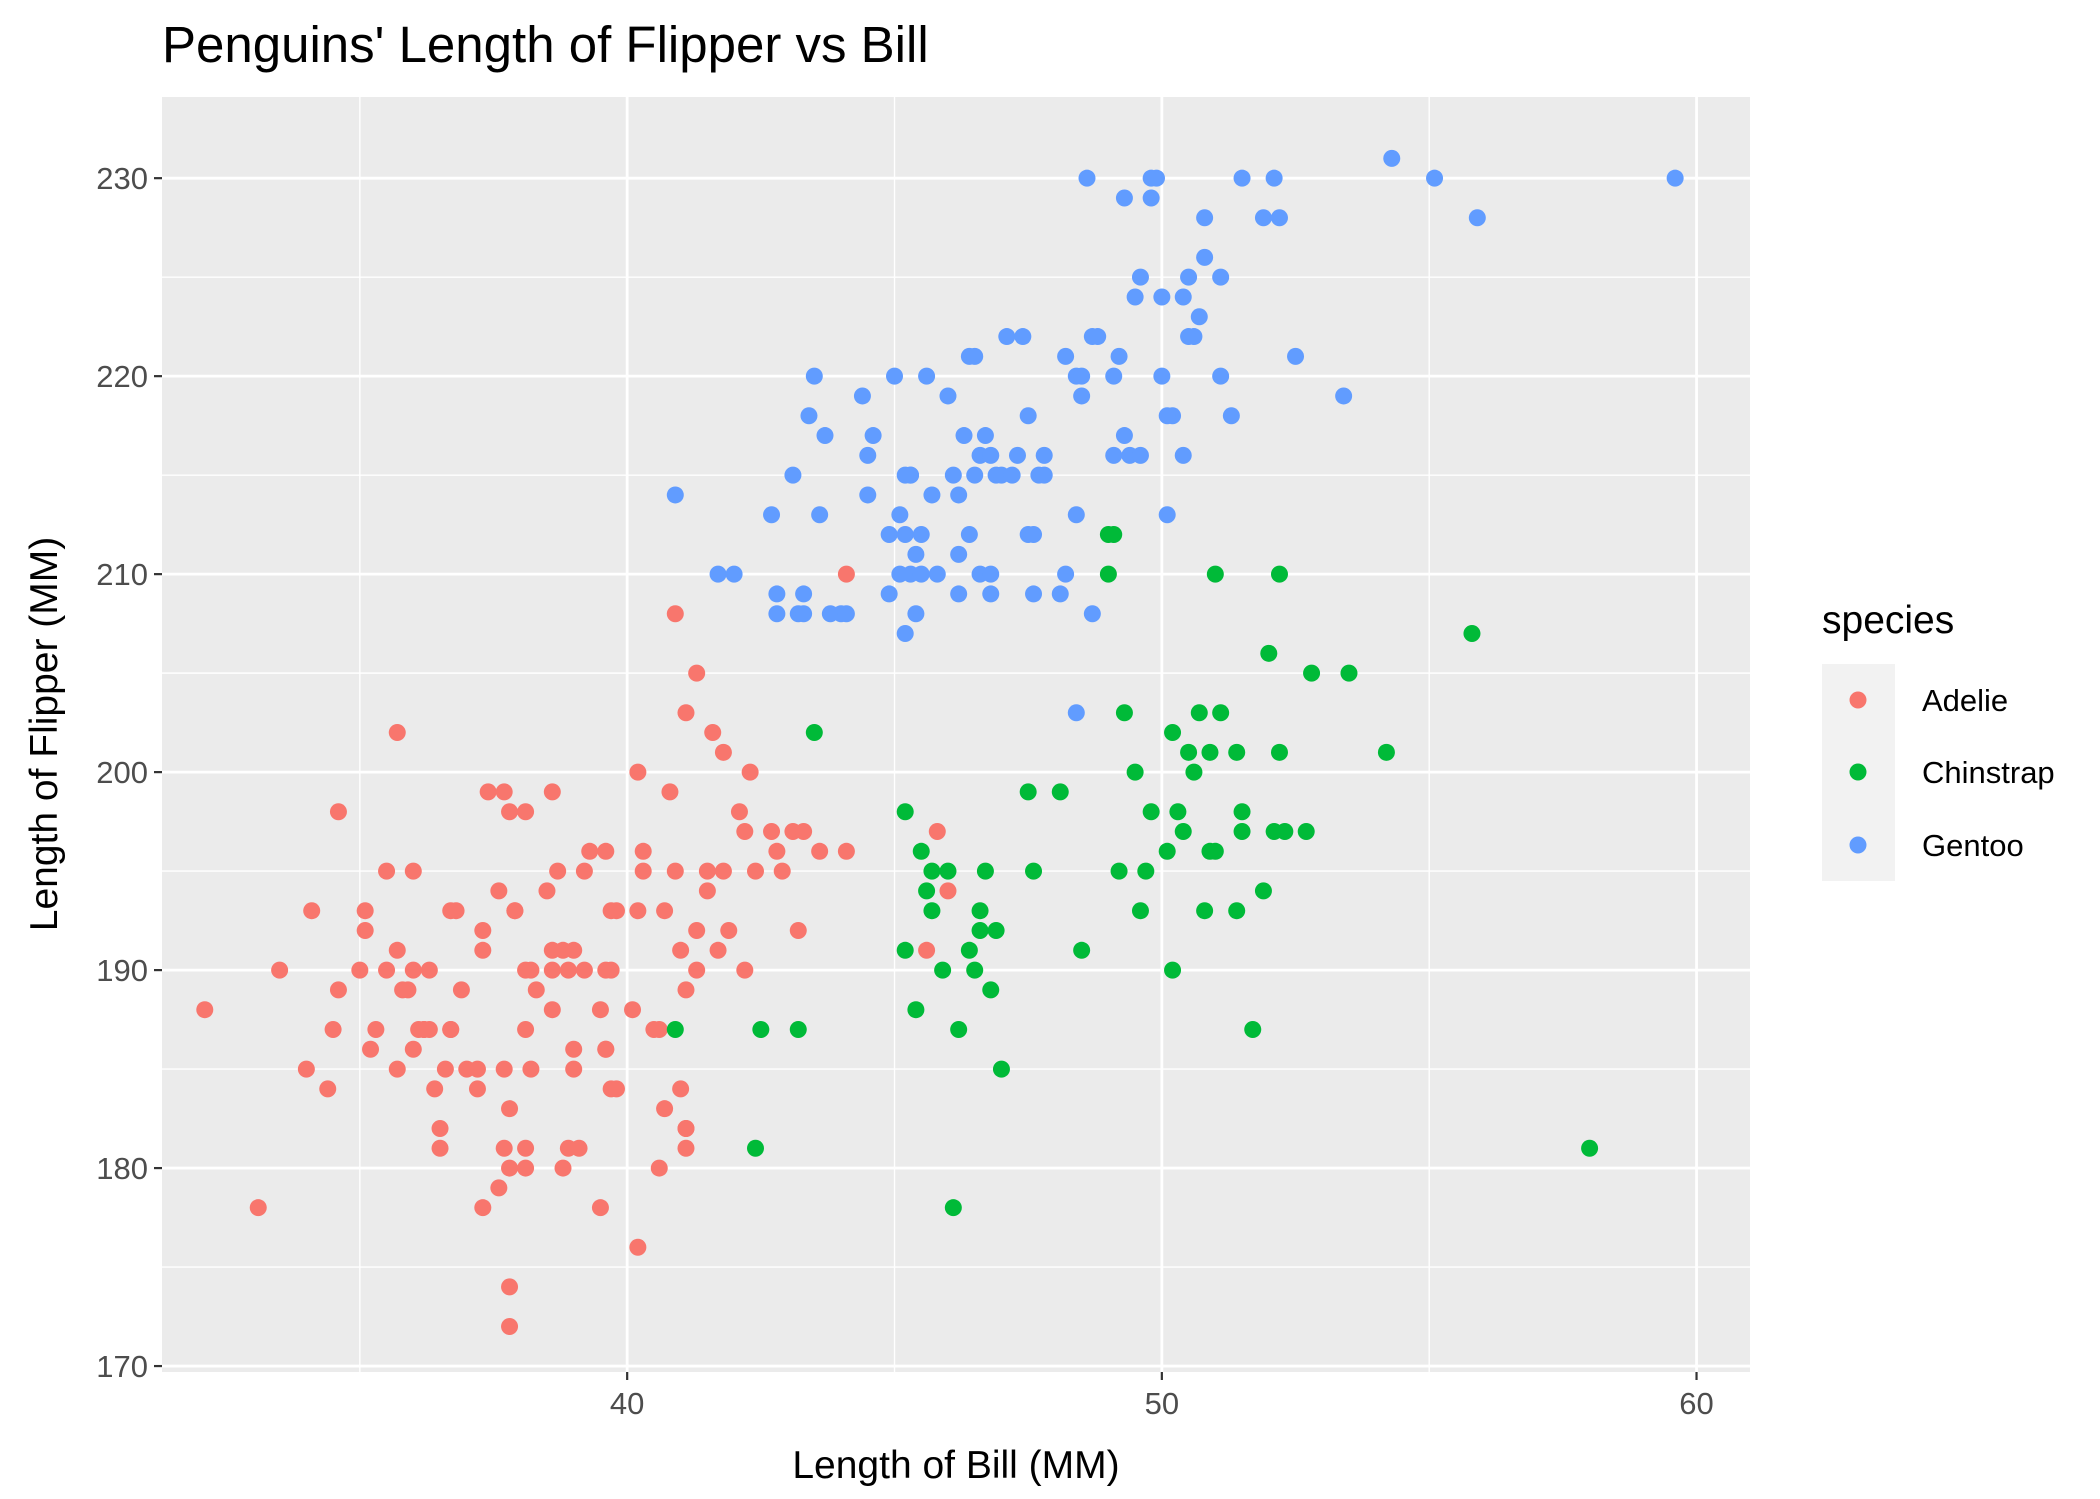 Image resolution: width=2100 pixels, height=1499 pixels. I want to click on x-tick-label: 60, so click(1696, 1403).